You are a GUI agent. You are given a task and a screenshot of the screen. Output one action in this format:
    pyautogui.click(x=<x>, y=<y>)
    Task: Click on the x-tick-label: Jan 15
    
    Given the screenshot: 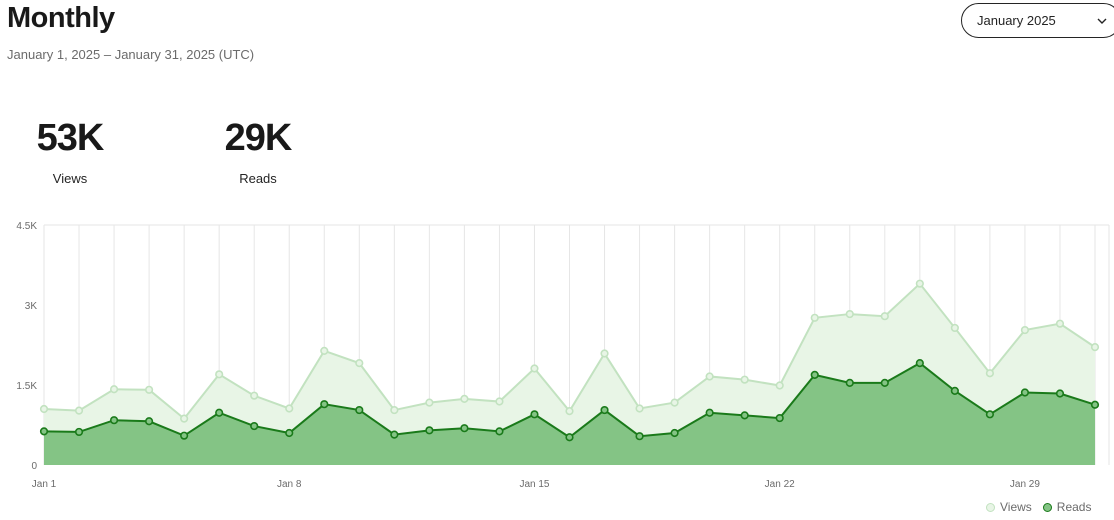 What is the action you would take?
    pyautogui.click(x=534, y=484)
    